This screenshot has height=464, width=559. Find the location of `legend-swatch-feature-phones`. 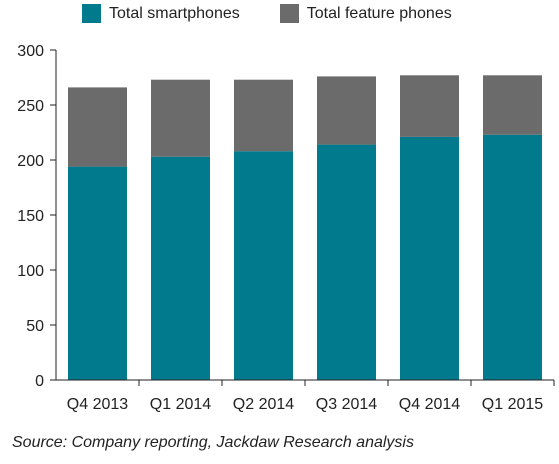

legend-swatch-feature-phones is located at coordinates (289, 13).